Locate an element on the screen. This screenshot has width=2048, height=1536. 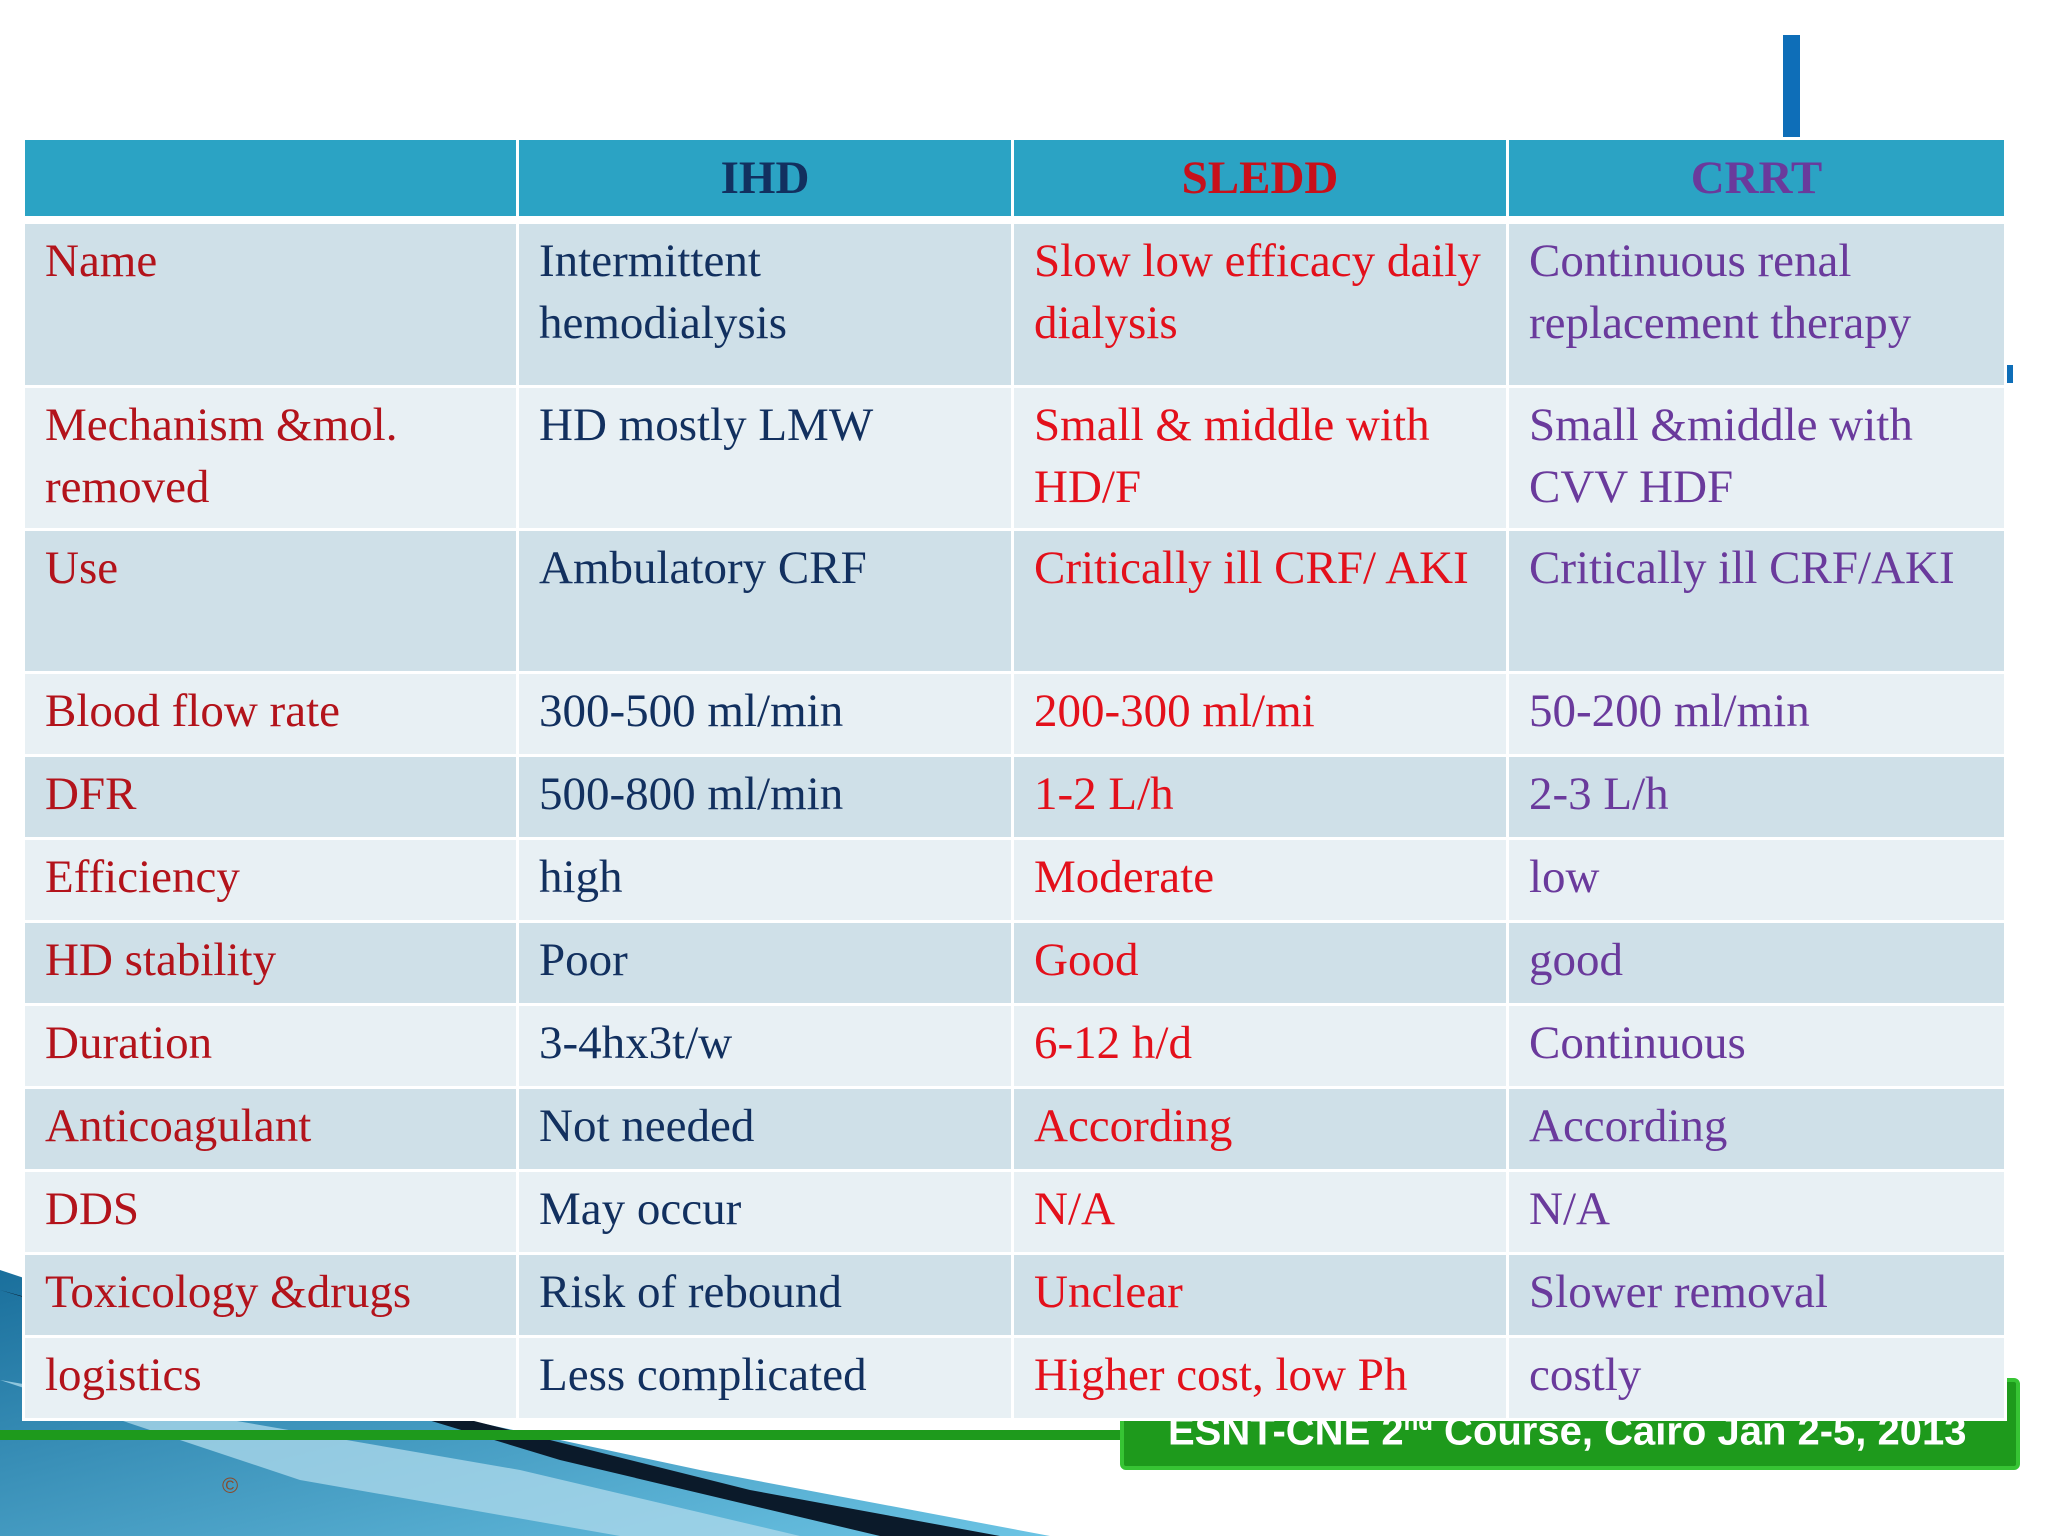
row-label: logistics is located at coordinates (270, 1377).